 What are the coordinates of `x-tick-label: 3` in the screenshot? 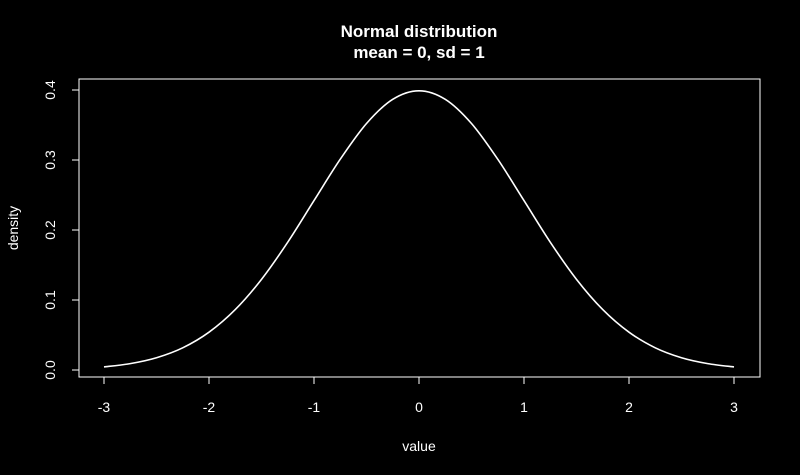 It's located at (734, 407).